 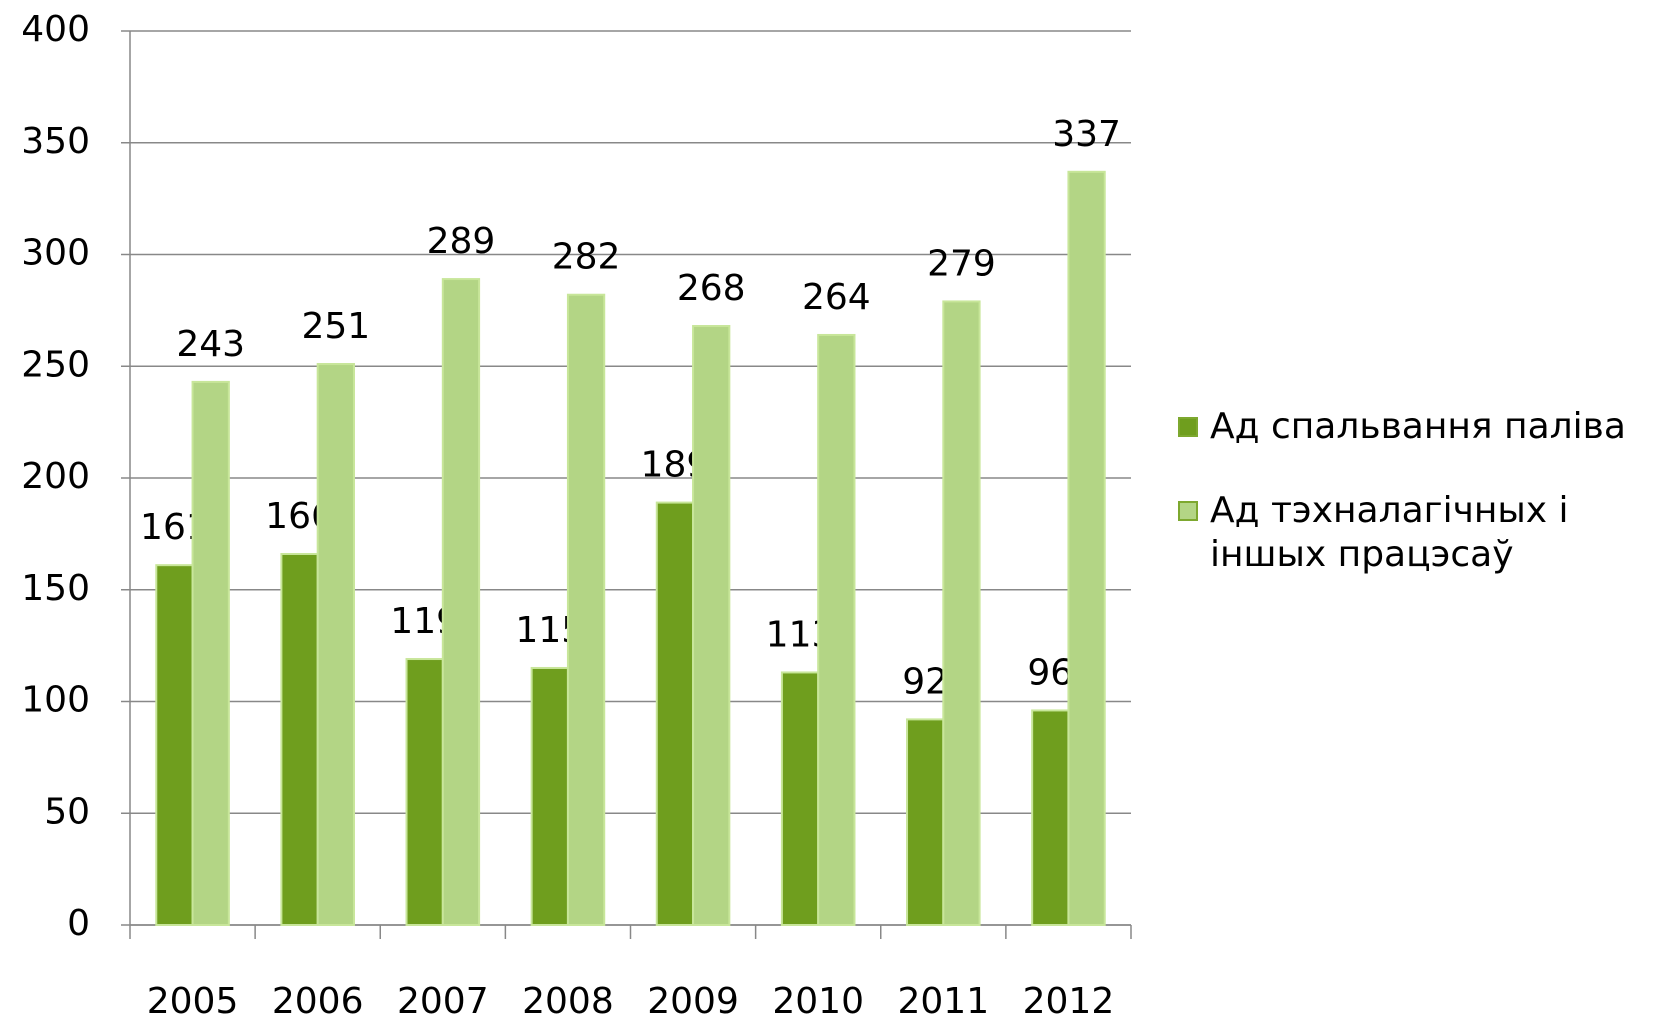 What do you see at coordinates (1050, 672) in the screenshot?
I see `data-label: 96` at bounding box center [1050, 672].